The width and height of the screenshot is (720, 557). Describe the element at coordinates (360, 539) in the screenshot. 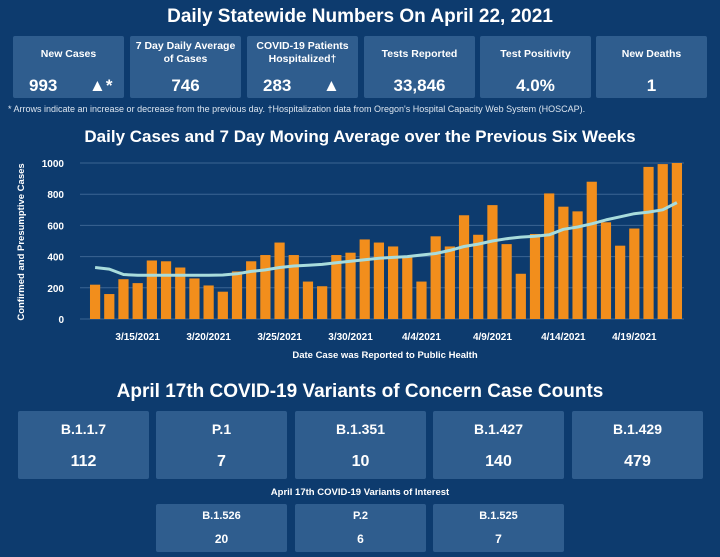

I see `variant-count: 6` at that location.